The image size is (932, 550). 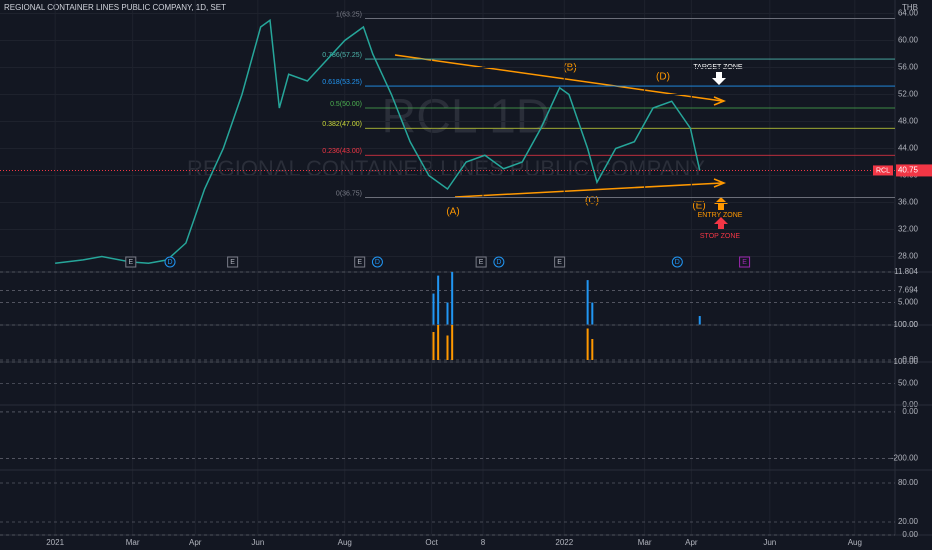 What do you see at coordinates (569, 68) in the screenshot?
I see `wave-label: (B)` at bounding box center [569, 68].